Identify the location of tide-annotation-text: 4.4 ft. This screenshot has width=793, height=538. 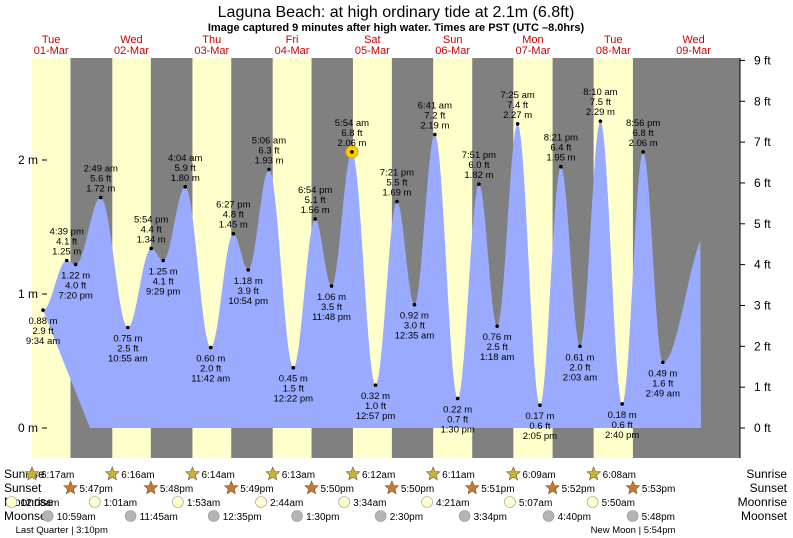
(151, 229).